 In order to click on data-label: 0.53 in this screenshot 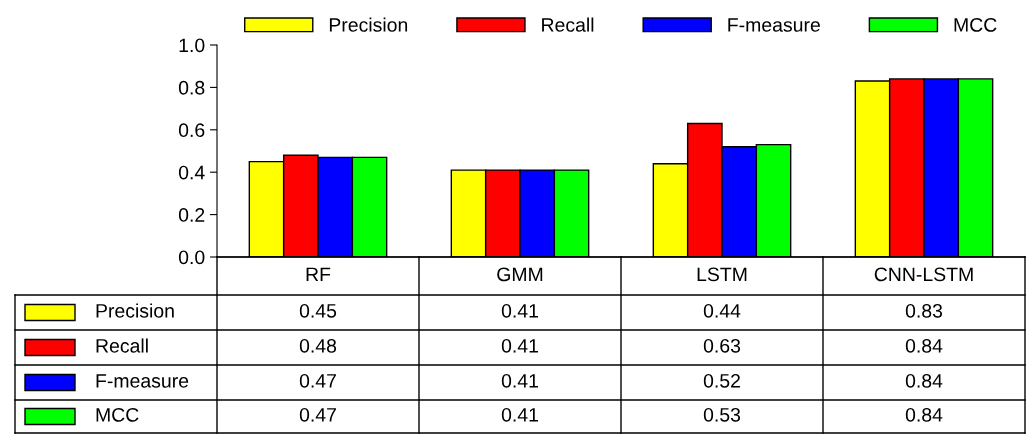, I will do `click(722, 414)`.